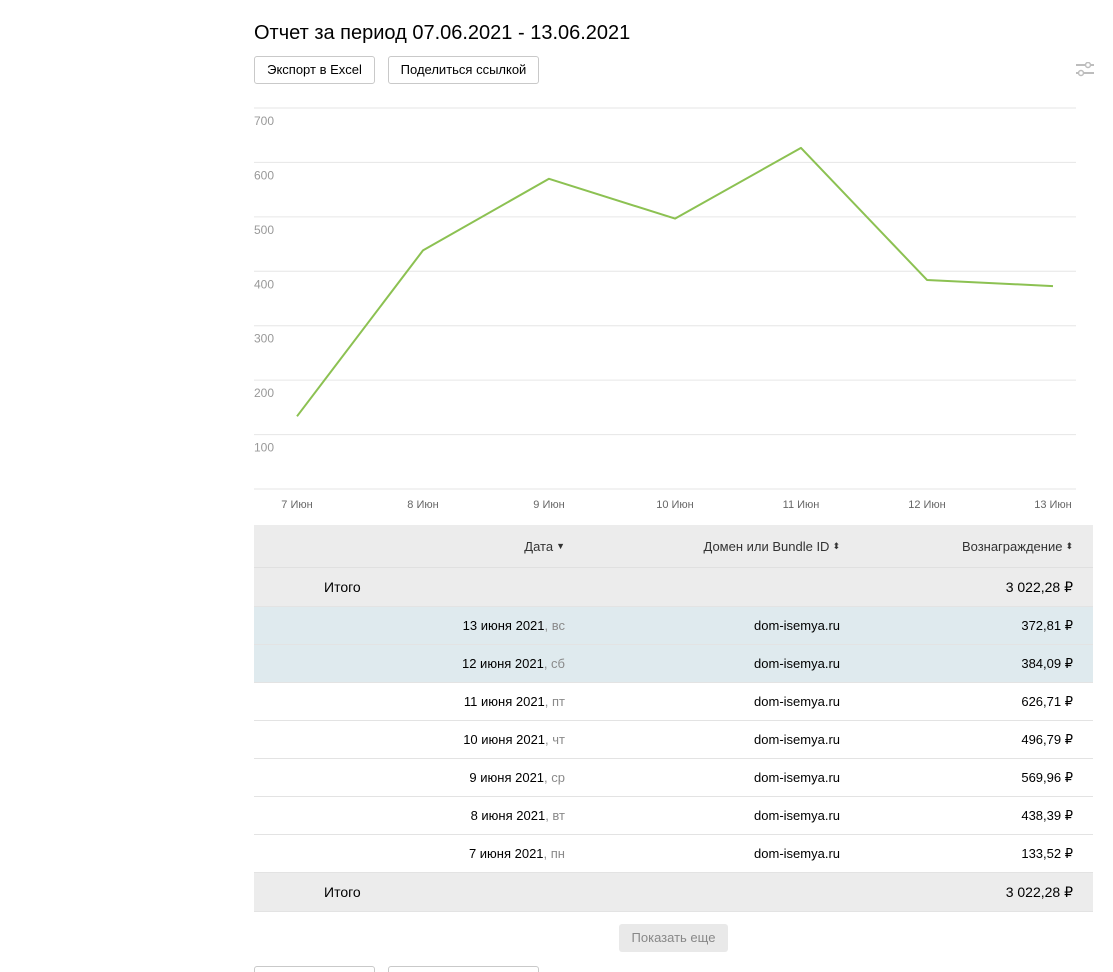 This screenshot has height=972, width=1113. I want to click on x-tick-label: 12 Июн, so click(927, 505).